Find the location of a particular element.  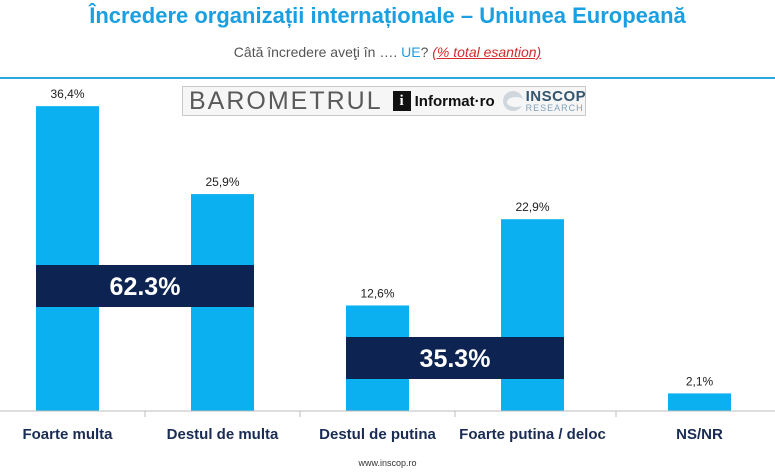

data-label-1: 25,9% is located at coordinates (222, 182).